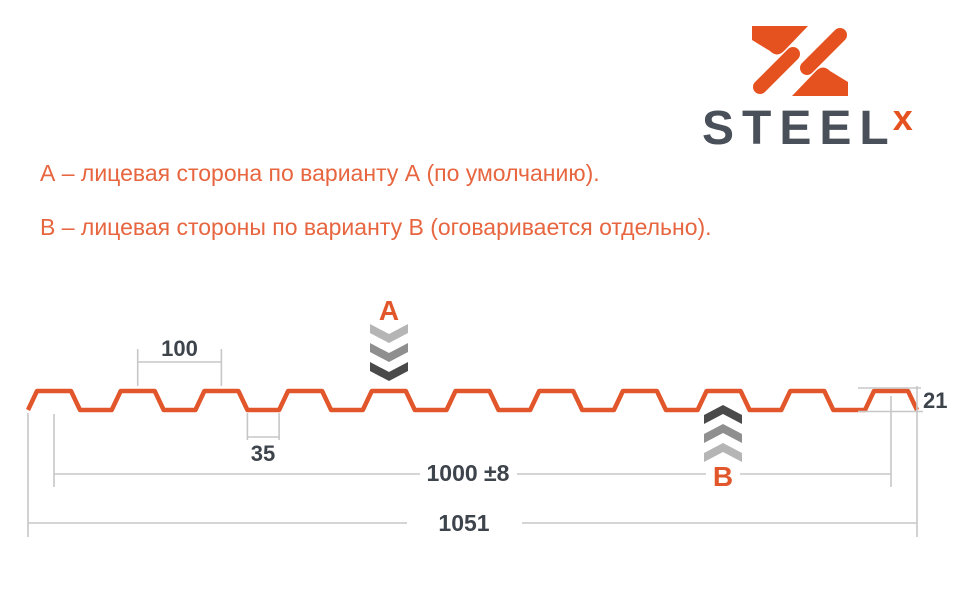  What do you see at coordinates (820, 81) in the screenshot?
I see `logo-bottom-right-wedge` at bounding box center [820, 81].